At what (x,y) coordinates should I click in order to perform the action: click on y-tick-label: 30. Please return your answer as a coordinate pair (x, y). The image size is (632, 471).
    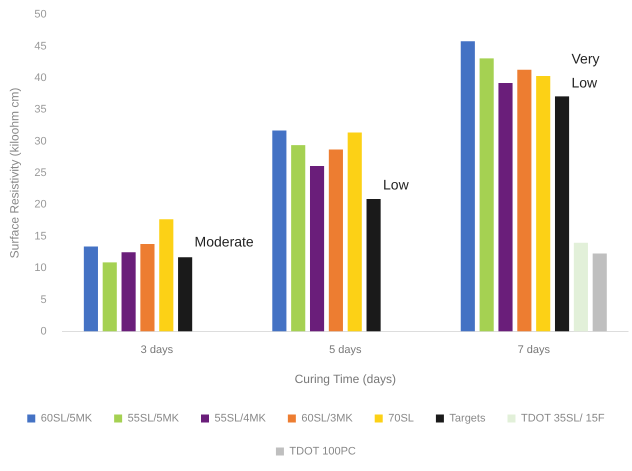
    Looking at the image, I should click on (40, 141).